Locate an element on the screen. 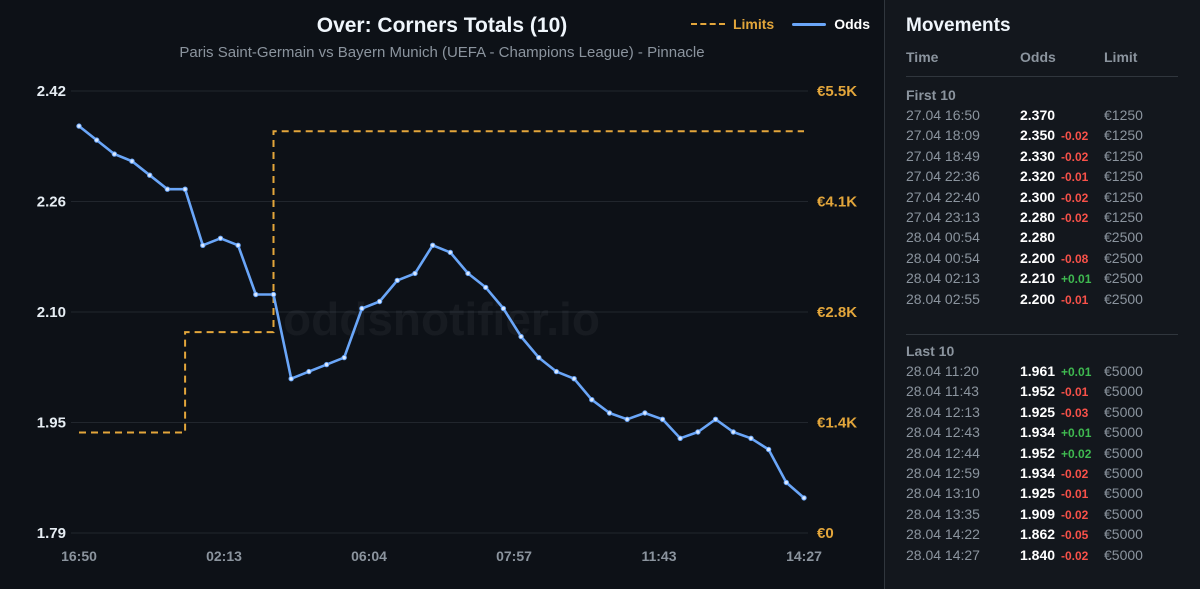  y-tick-label: 1.79 is located at coordinates (51, 533).